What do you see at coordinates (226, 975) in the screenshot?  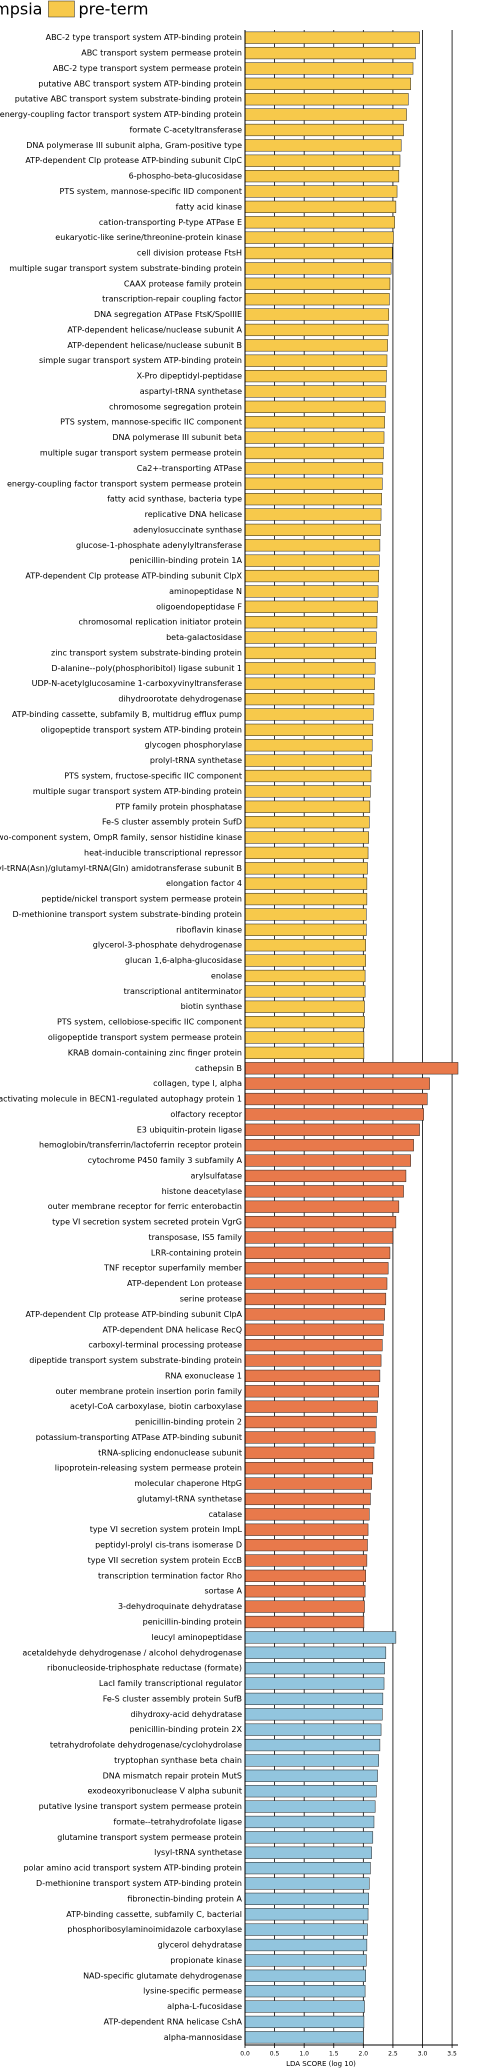 I see `y-tick-label: enolase` at bounding box center [226, 975].